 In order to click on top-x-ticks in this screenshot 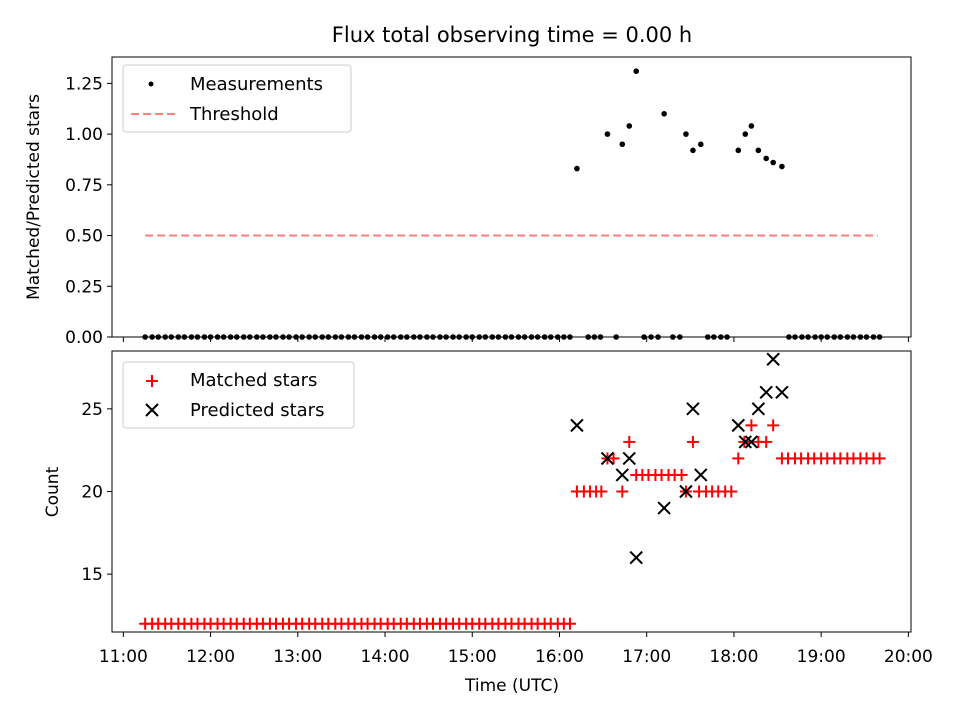, I will do `click(515, 339)`.